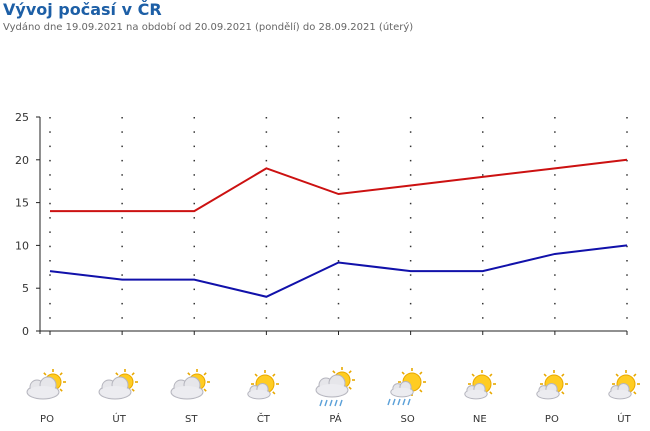 This screenshot has width=650, height=431. What do you see at coordinates (25, 288) in the screenshot?
I see `y-tick-label: 5` at bounding box center [25, 288].